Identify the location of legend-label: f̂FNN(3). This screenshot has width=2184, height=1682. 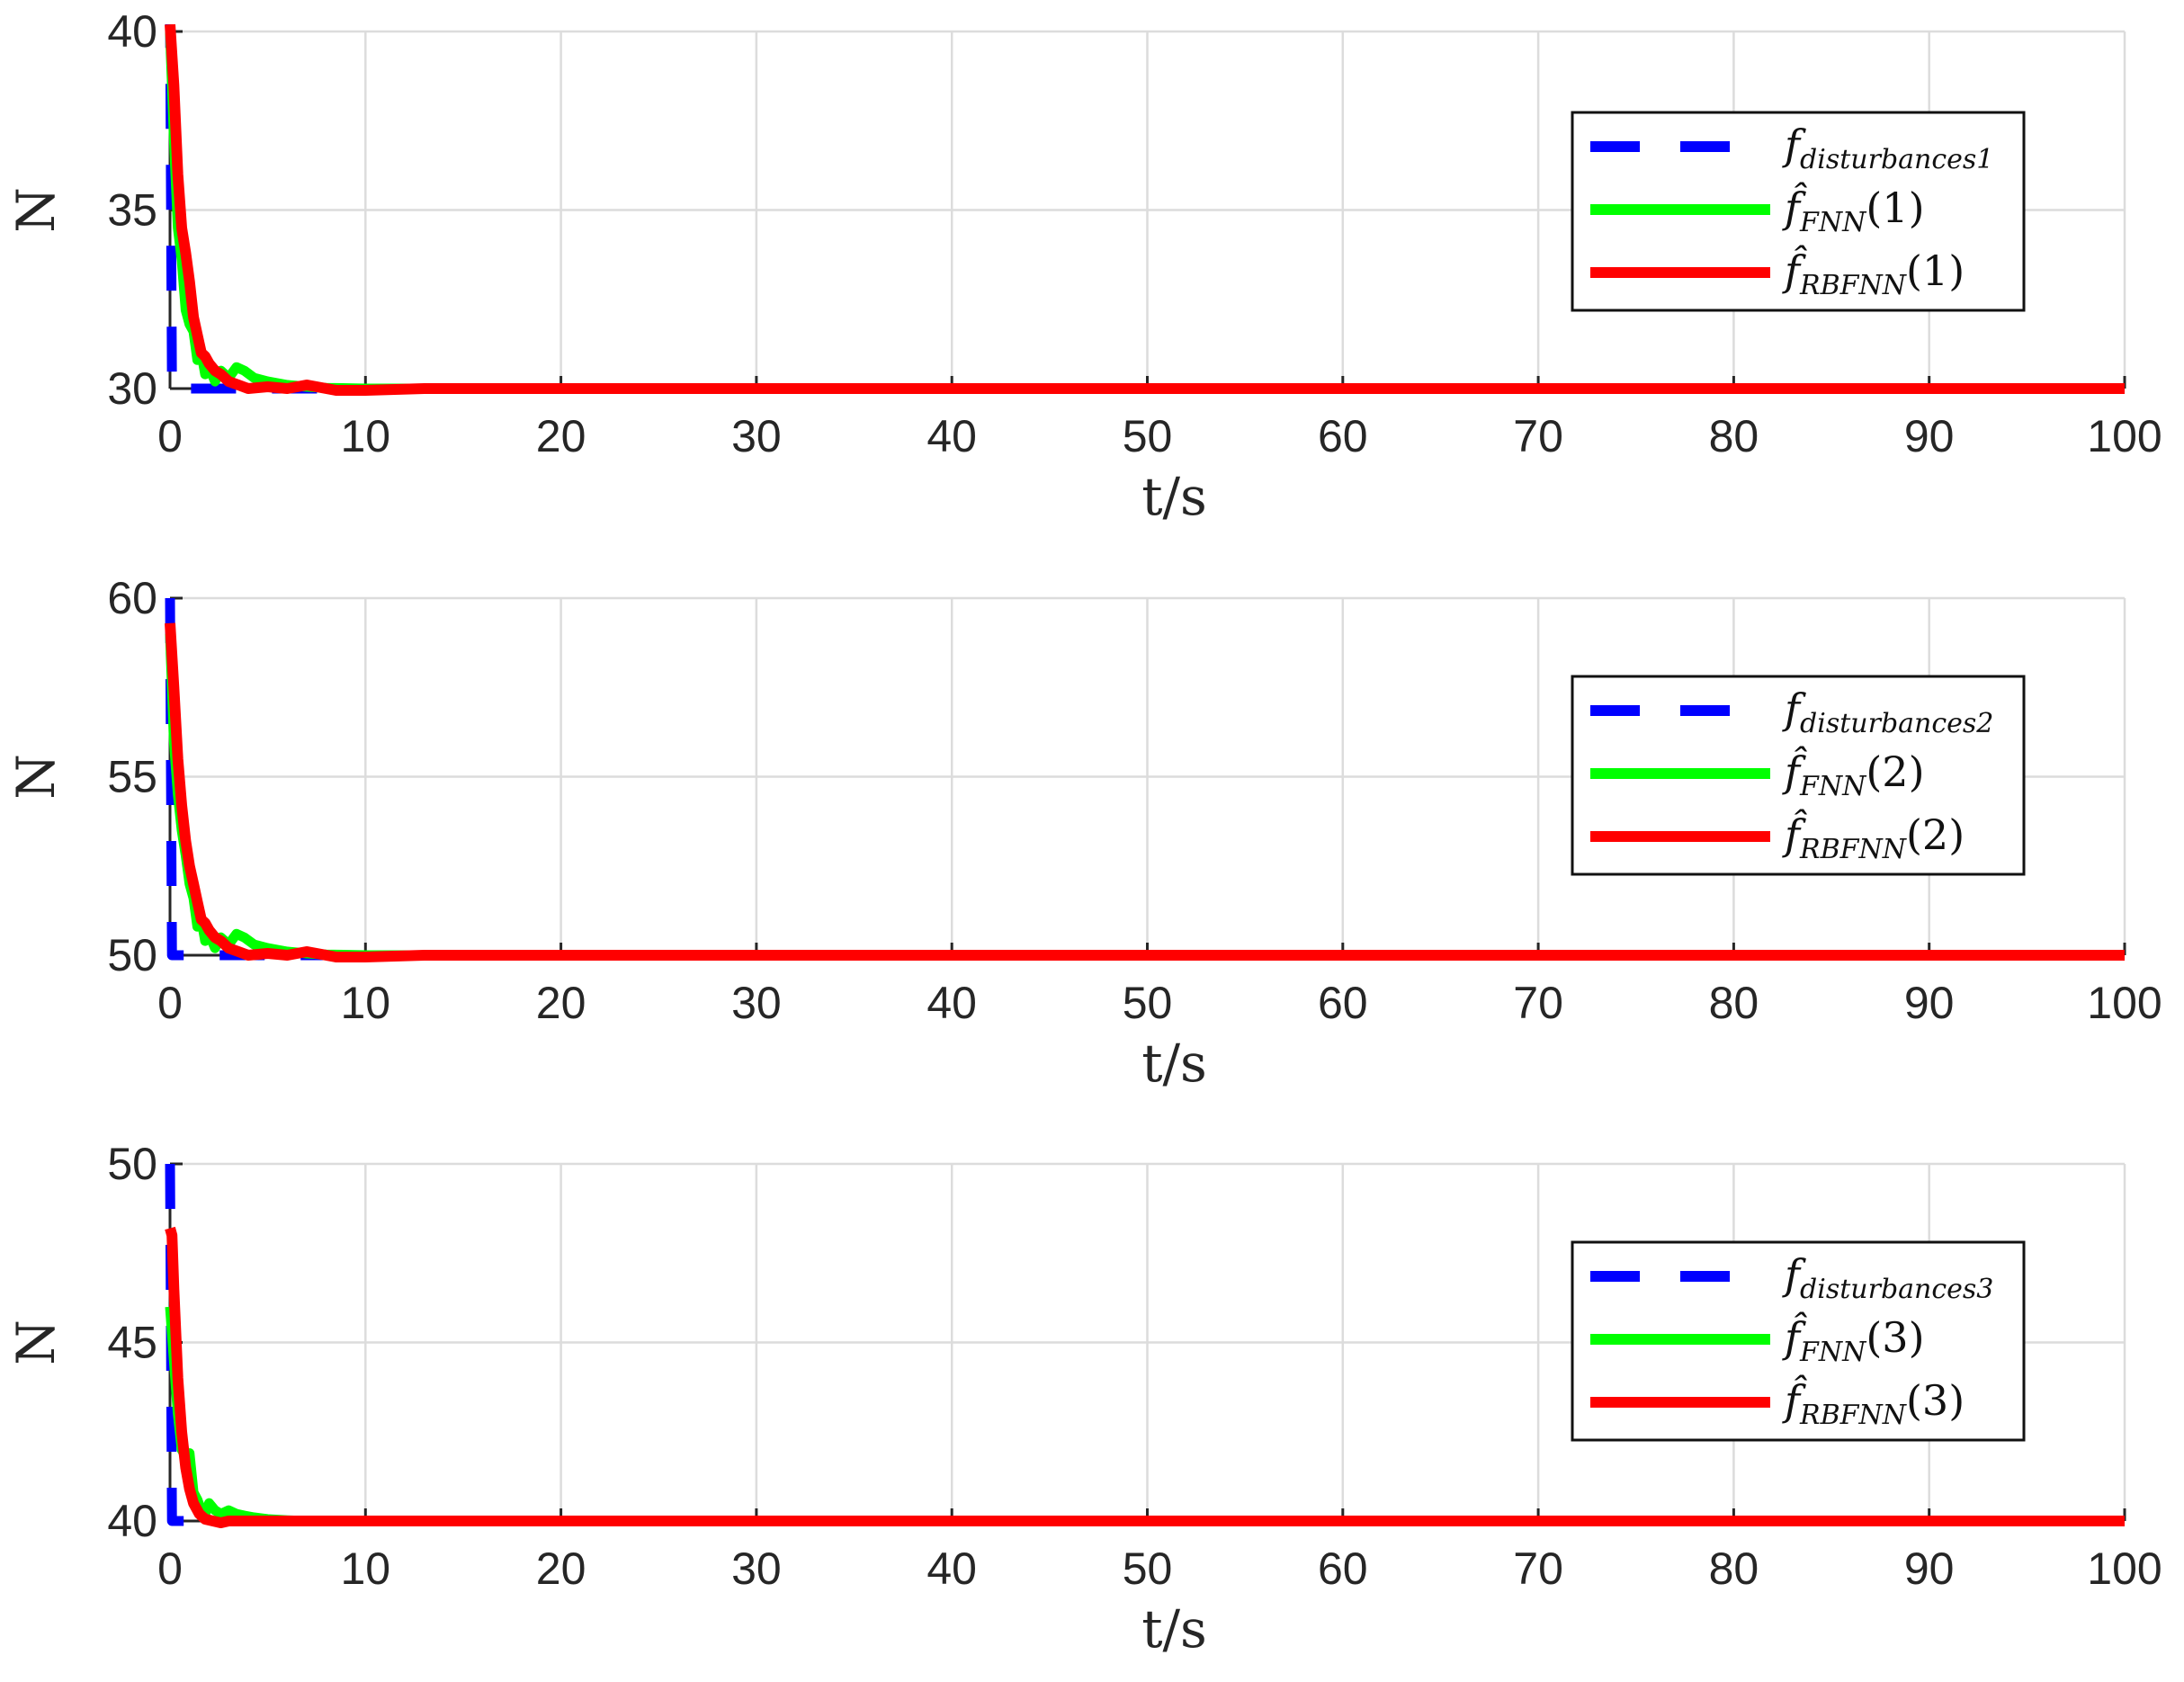
(1854, 1339).